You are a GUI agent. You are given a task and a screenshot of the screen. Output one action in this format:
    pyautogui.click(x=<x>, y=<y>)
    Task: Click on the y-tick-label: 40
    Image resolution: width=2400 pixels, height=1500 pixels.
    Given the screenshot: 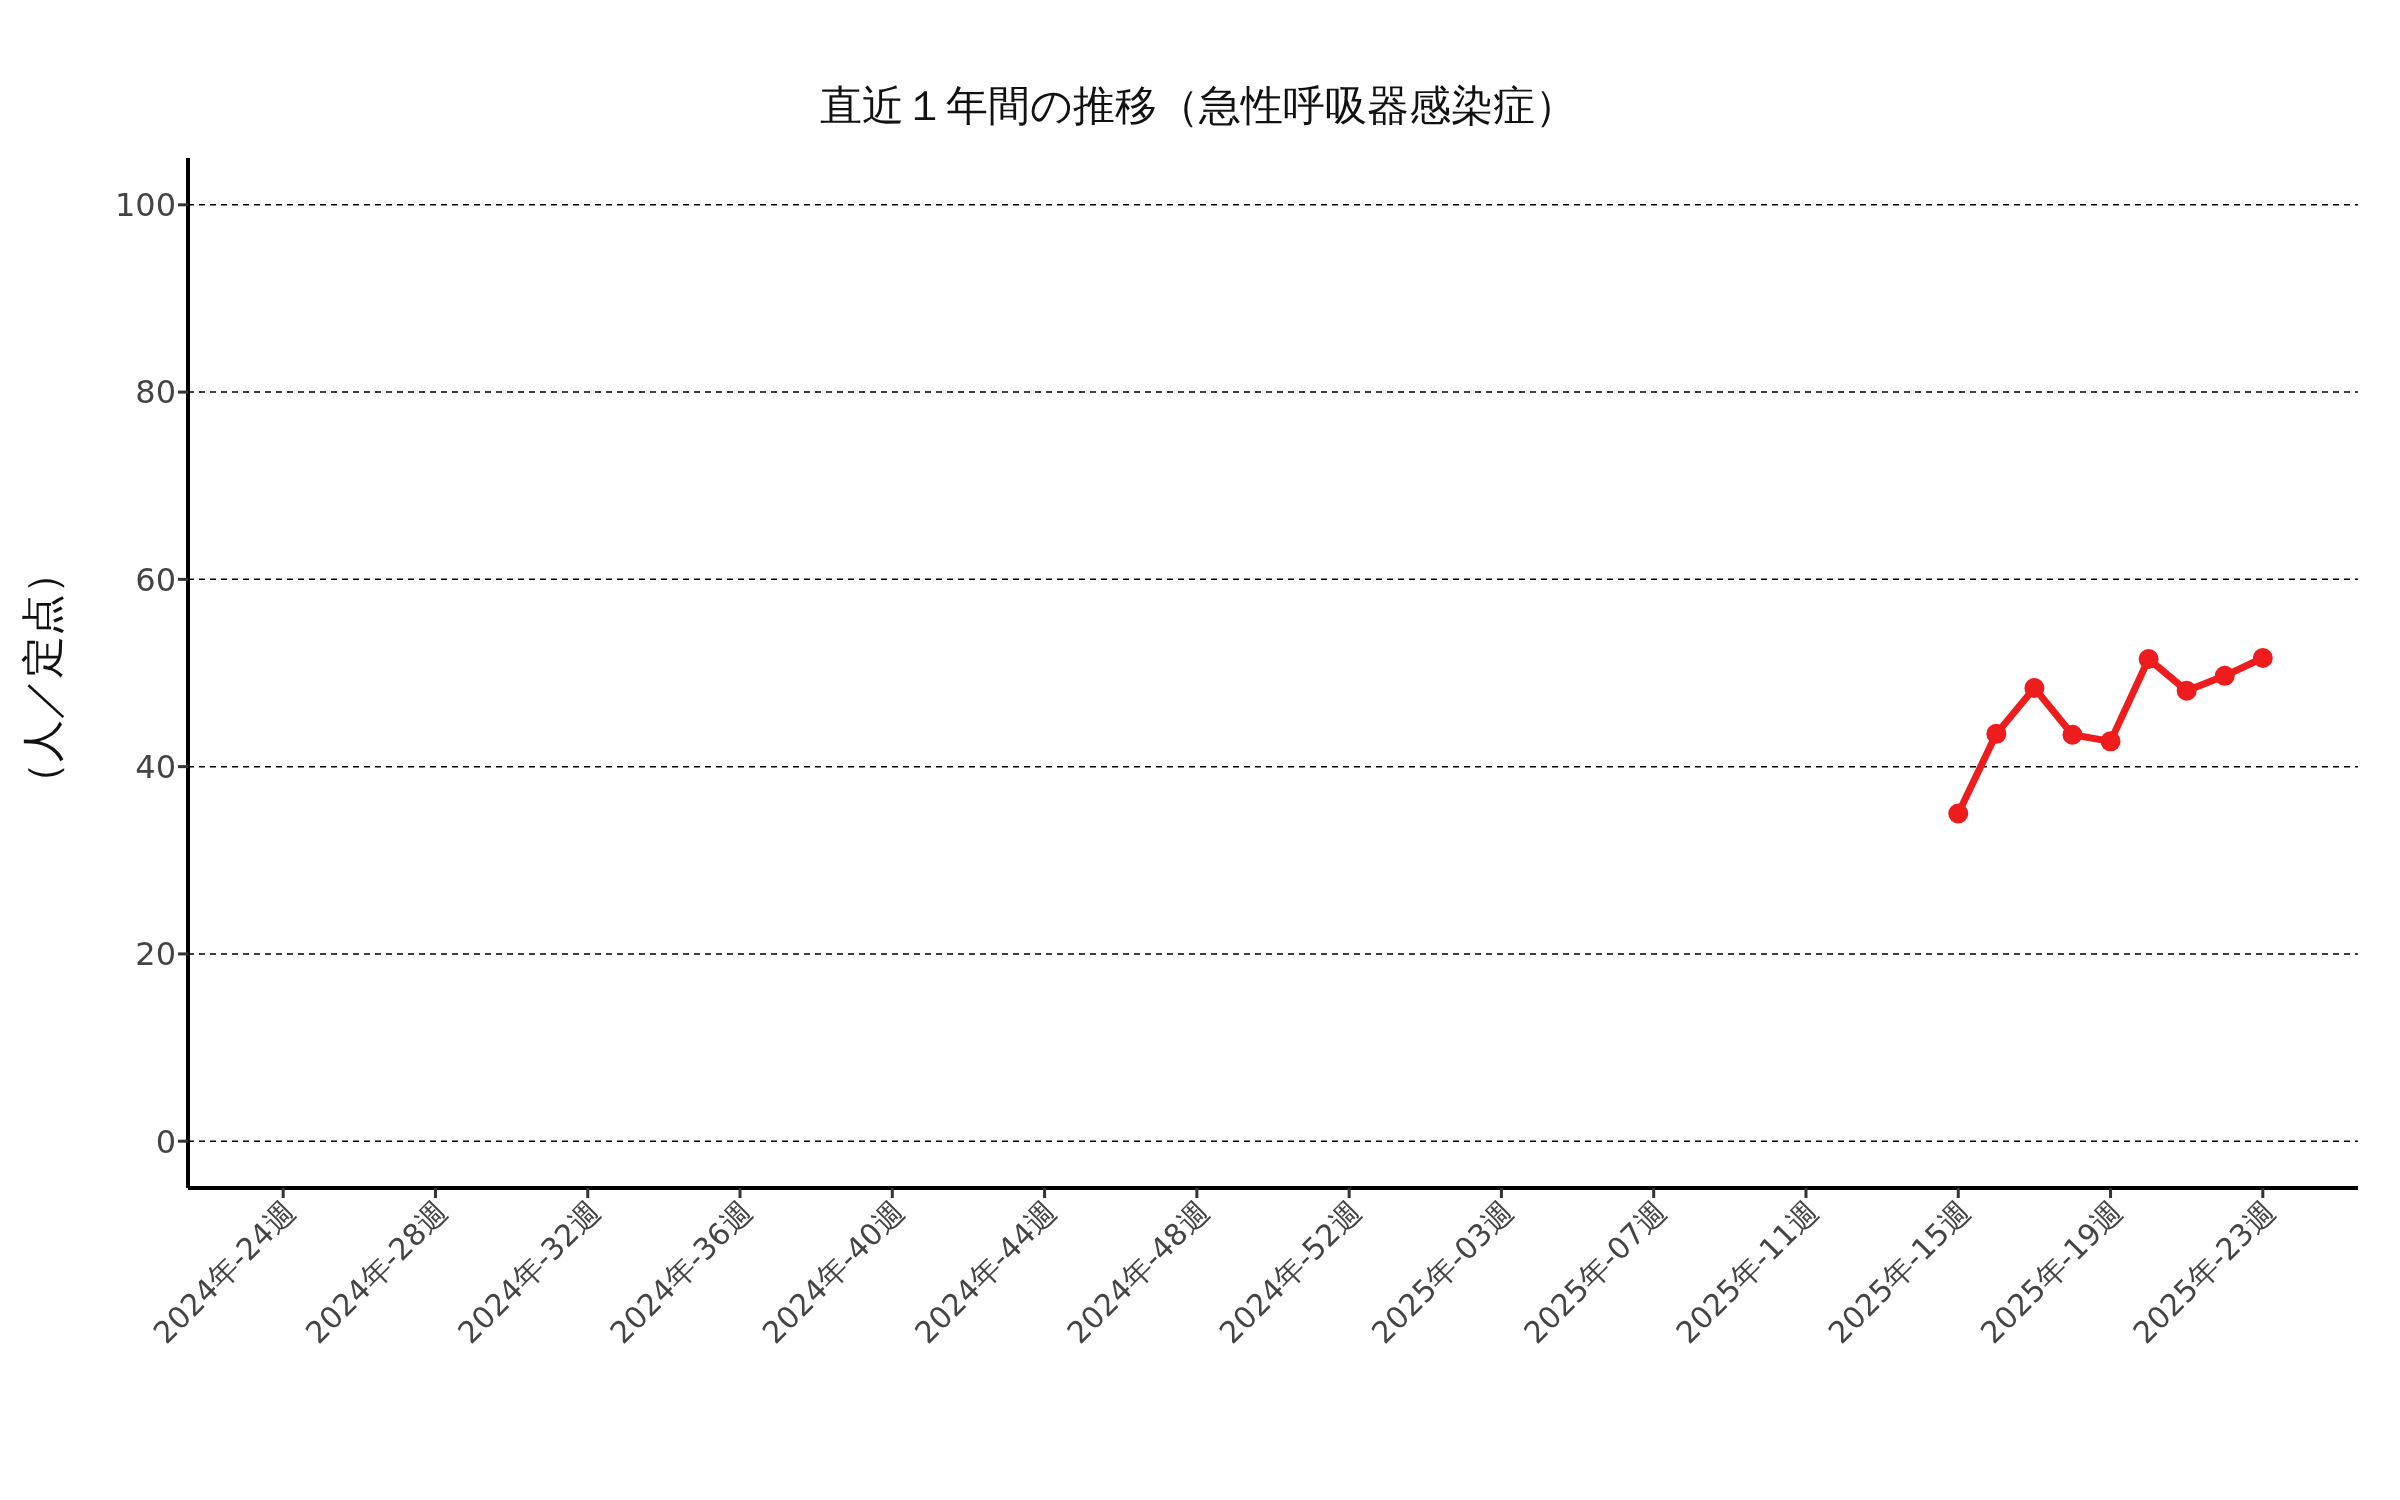 What is the action you would take?
    pyautogui.click(x=155, y=767)
    